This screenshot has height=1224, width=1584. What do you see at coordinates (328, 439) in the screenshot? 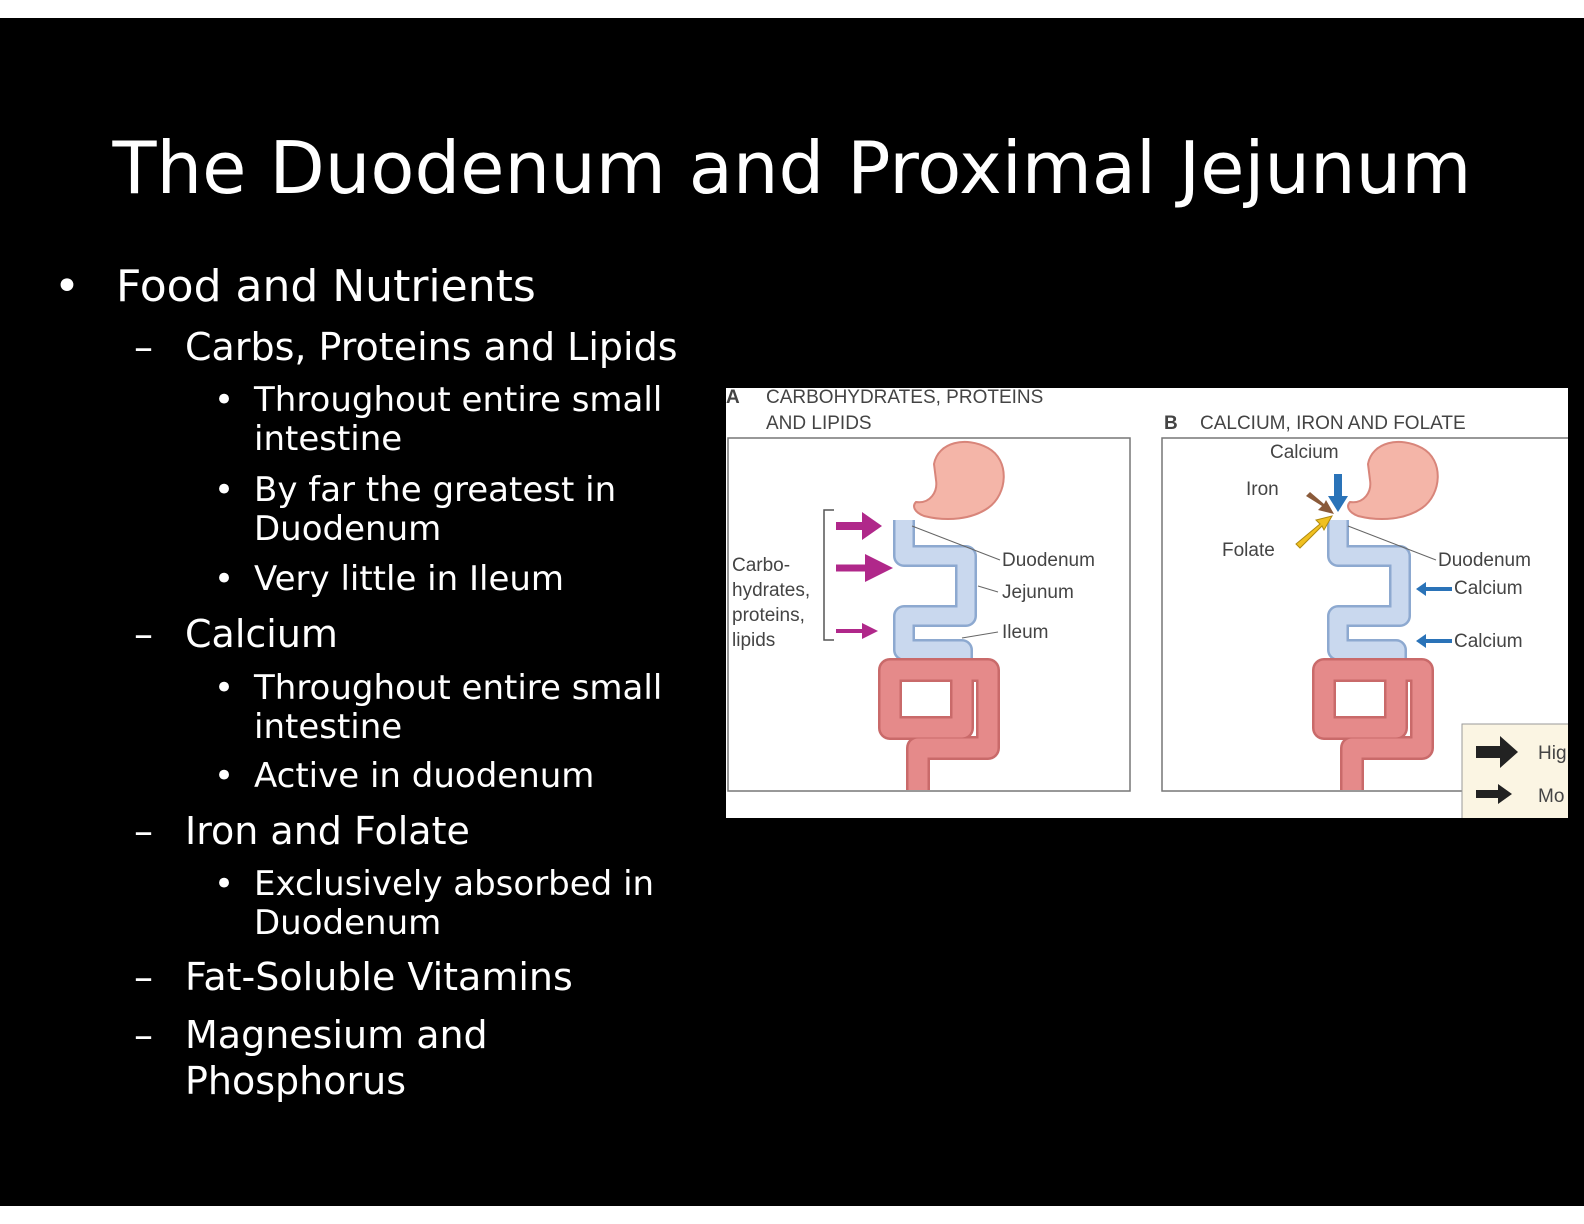
I see `point-carbs-1-line2: intestine` at bounding box center [328, 439].